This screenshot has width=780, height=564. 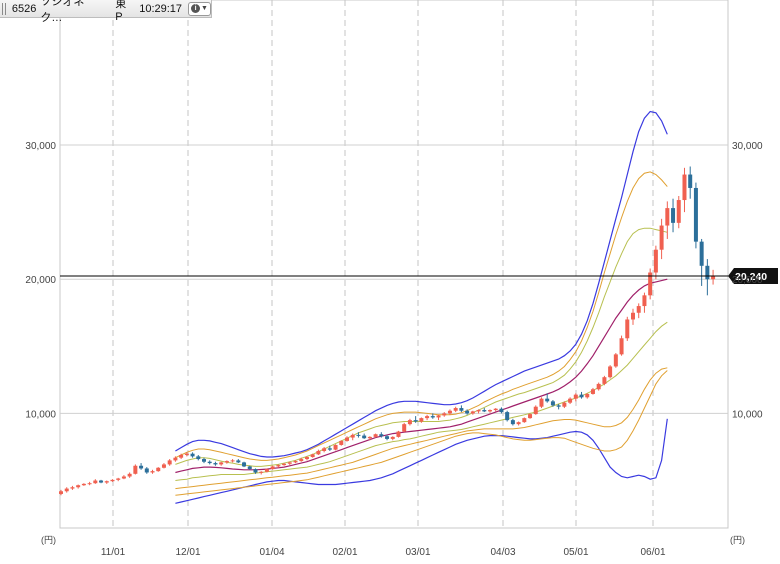 What do you see at coordinates (747, 280) in the screenshot?
I see `y-tick-right-2: 20,000` at bounding box center [747, 280].